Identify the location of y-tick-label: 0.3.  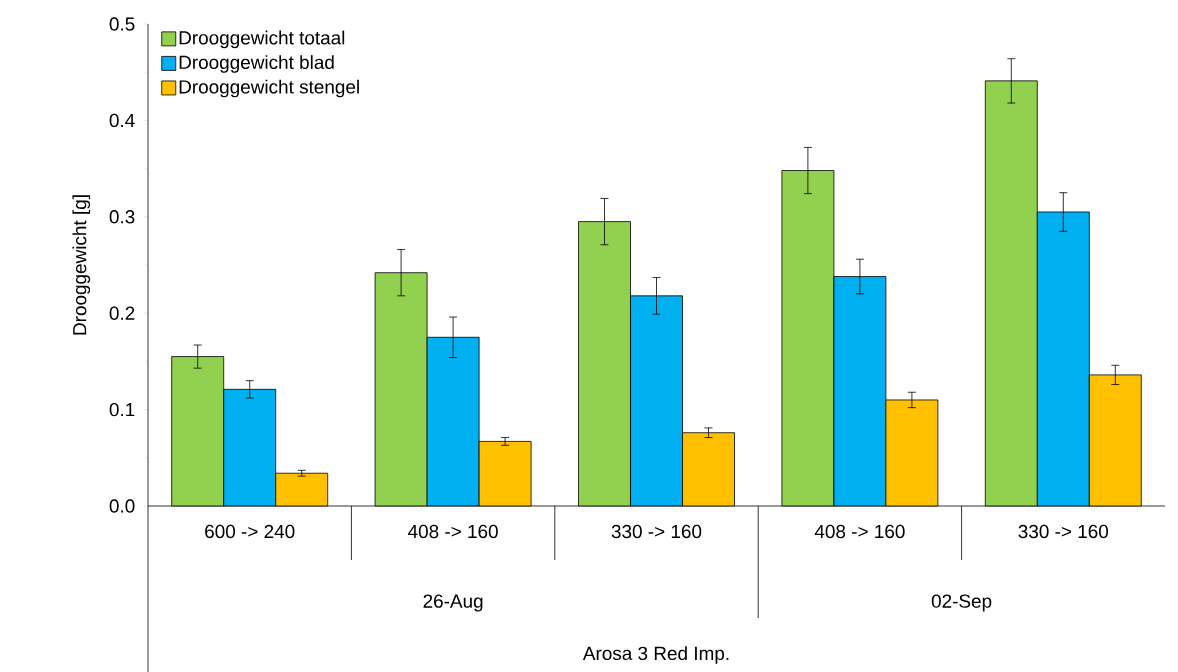
(122, 216).